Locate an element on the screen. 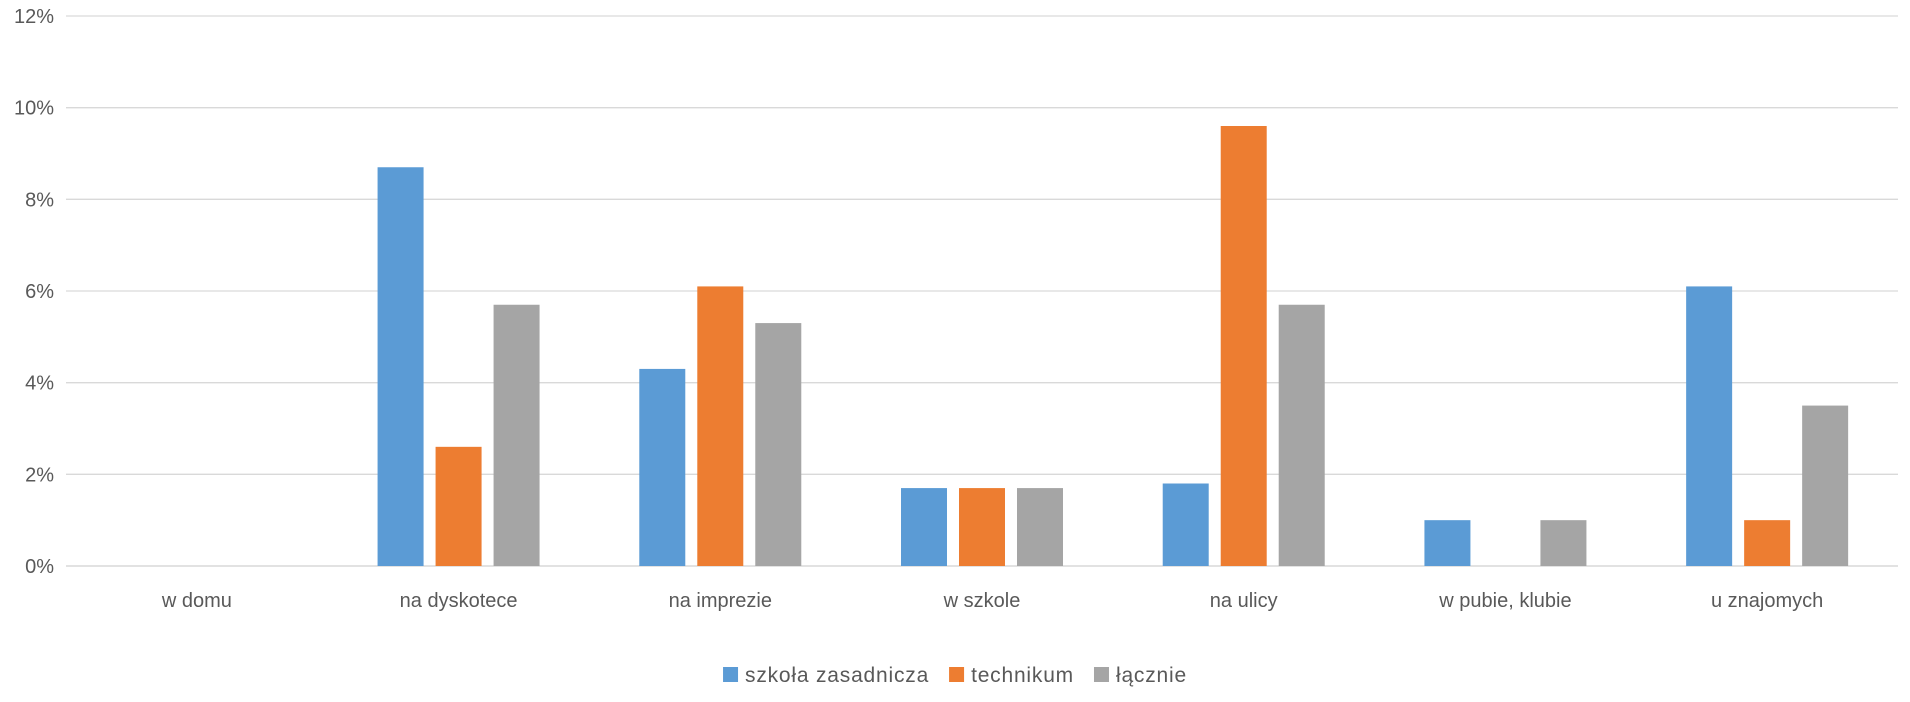 The height and width of the screenshot is (702, 1910). x-tick-label: na dyskotece is located at coordinates (459, 601).